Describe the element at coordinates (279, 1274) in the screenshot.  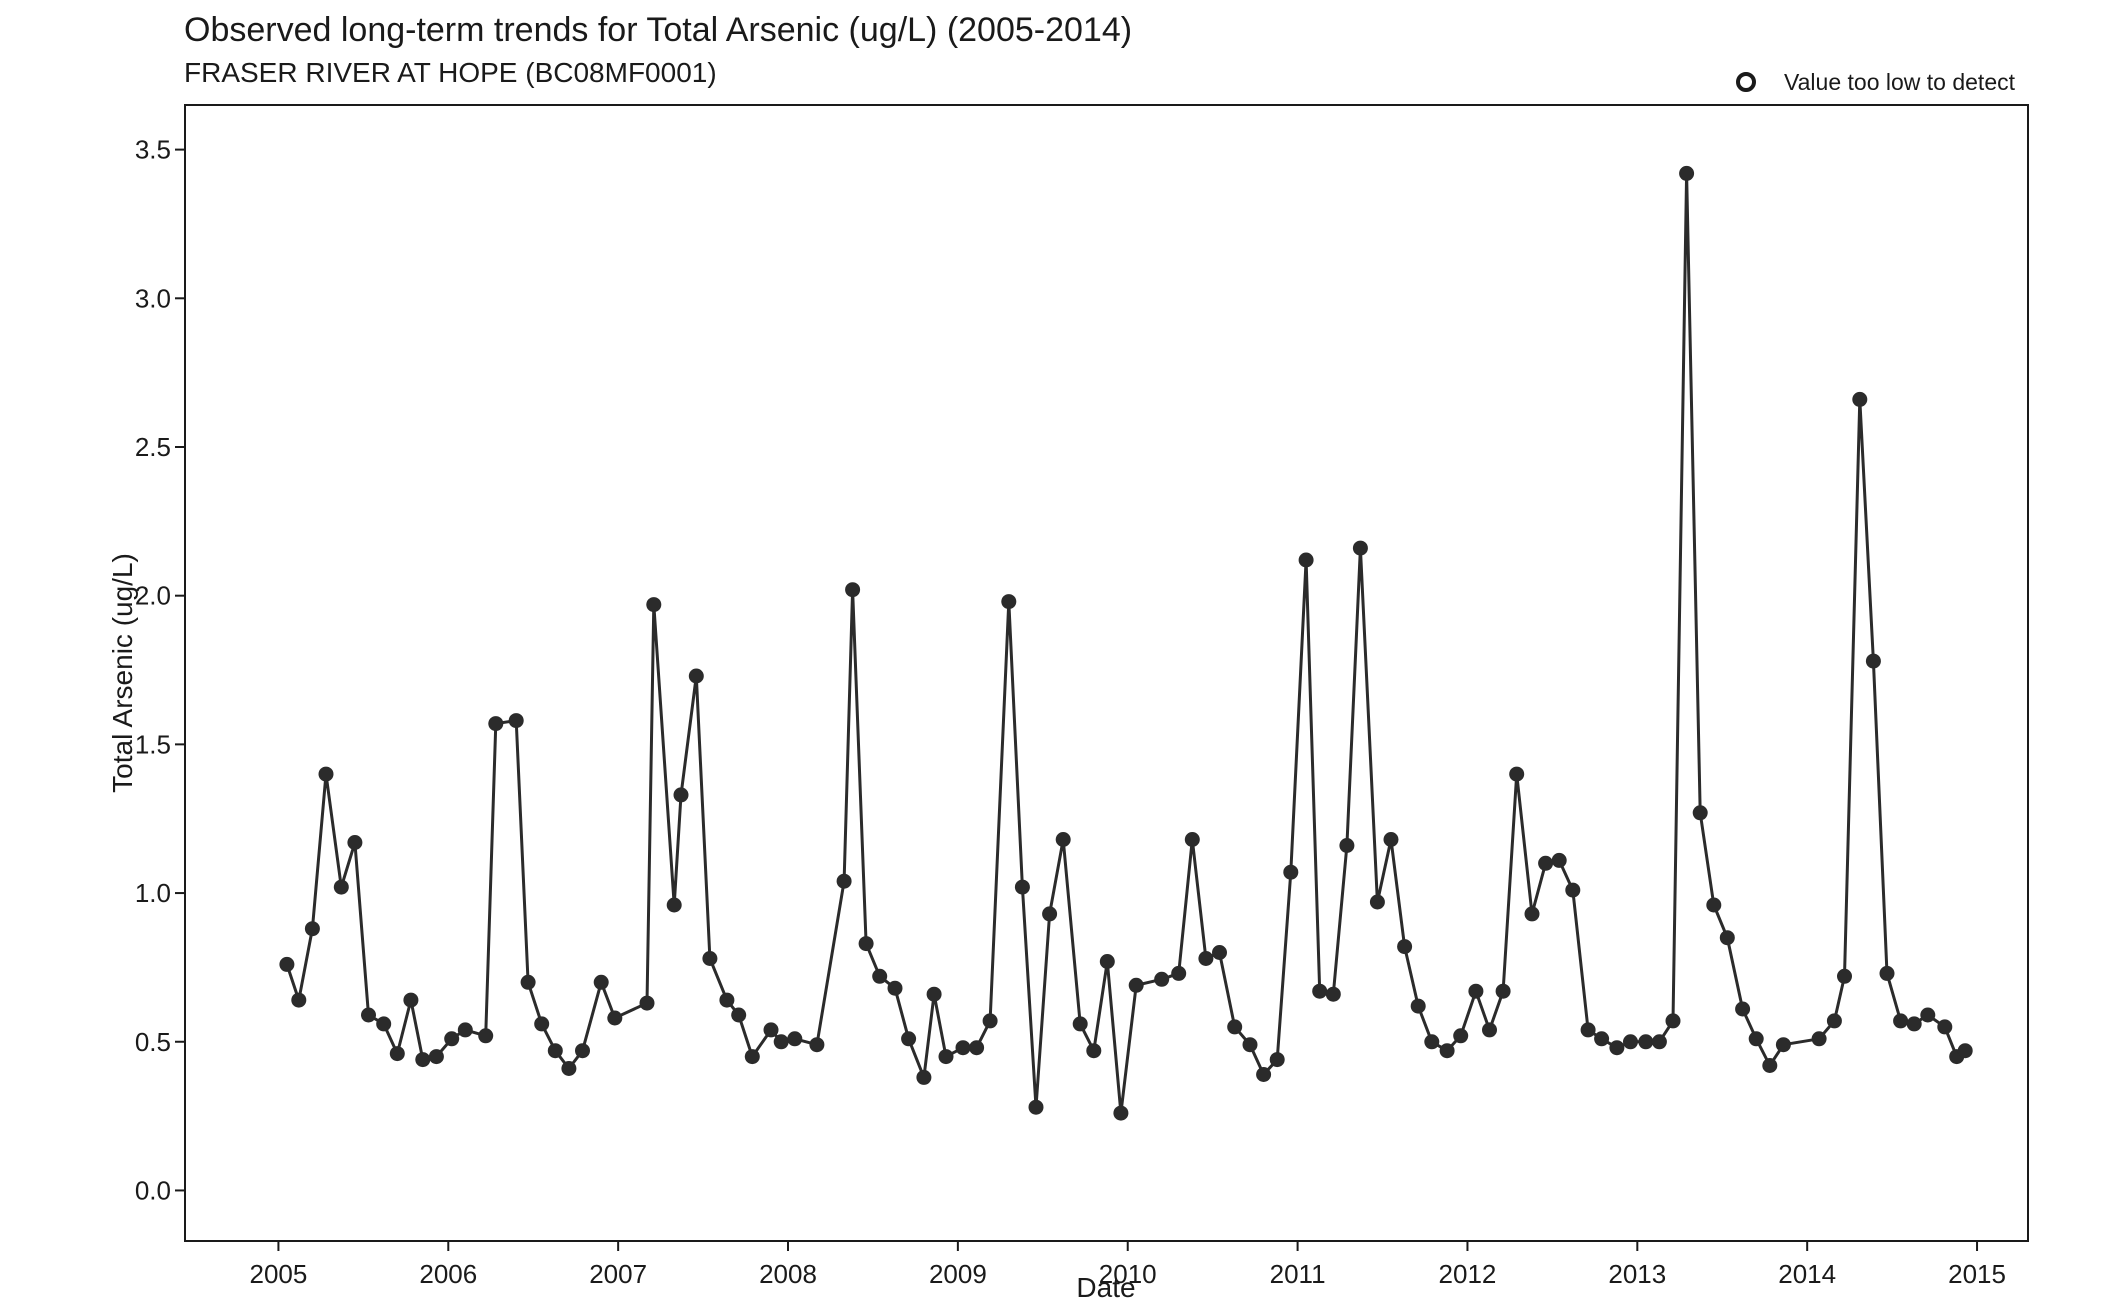
I see `x-tick-label: 2005` at that location.